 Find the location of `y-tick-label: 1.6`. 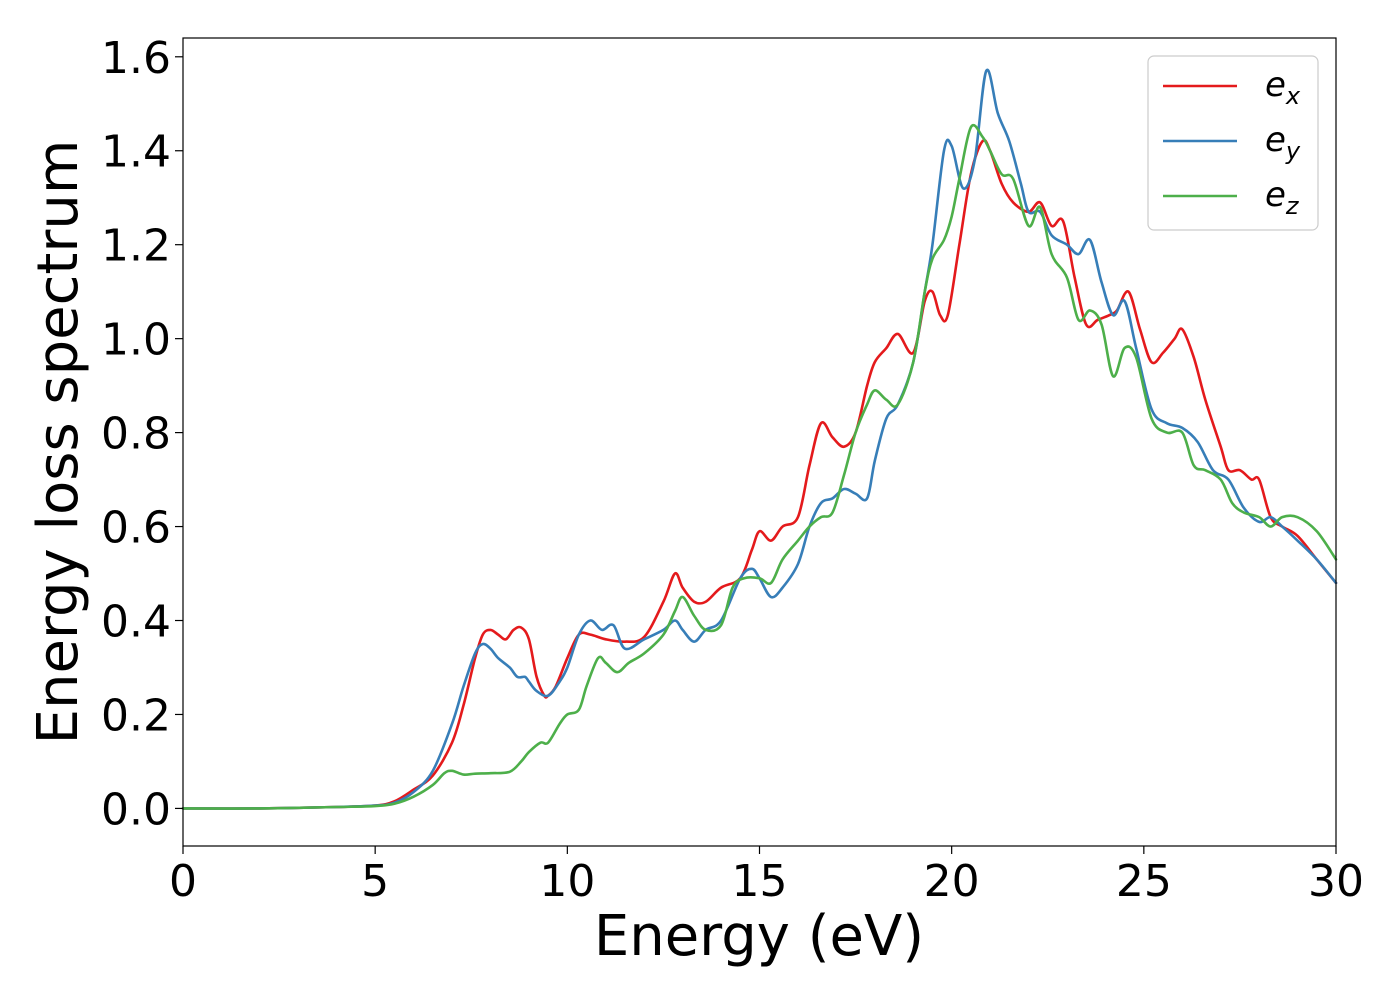

y-tick-label: 1.6 is located at coordinates (136, 58).